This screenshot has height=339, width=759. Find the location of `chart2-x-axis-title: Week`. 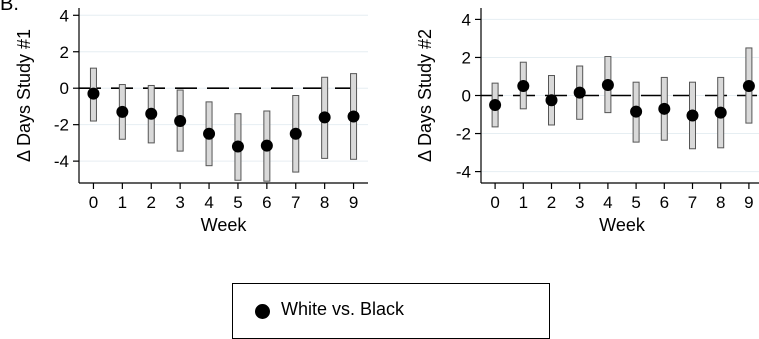

chart2-x-axis-title: Week is located at coordinates (622, 225).